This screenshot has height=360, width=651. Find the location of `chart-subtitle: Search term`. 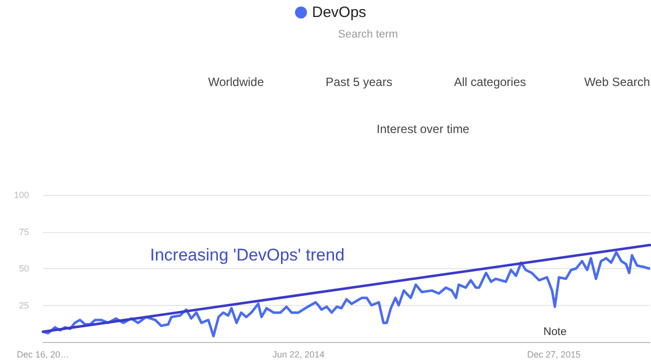

chart-subtitle: Search term is located at coordinates (368, 34).